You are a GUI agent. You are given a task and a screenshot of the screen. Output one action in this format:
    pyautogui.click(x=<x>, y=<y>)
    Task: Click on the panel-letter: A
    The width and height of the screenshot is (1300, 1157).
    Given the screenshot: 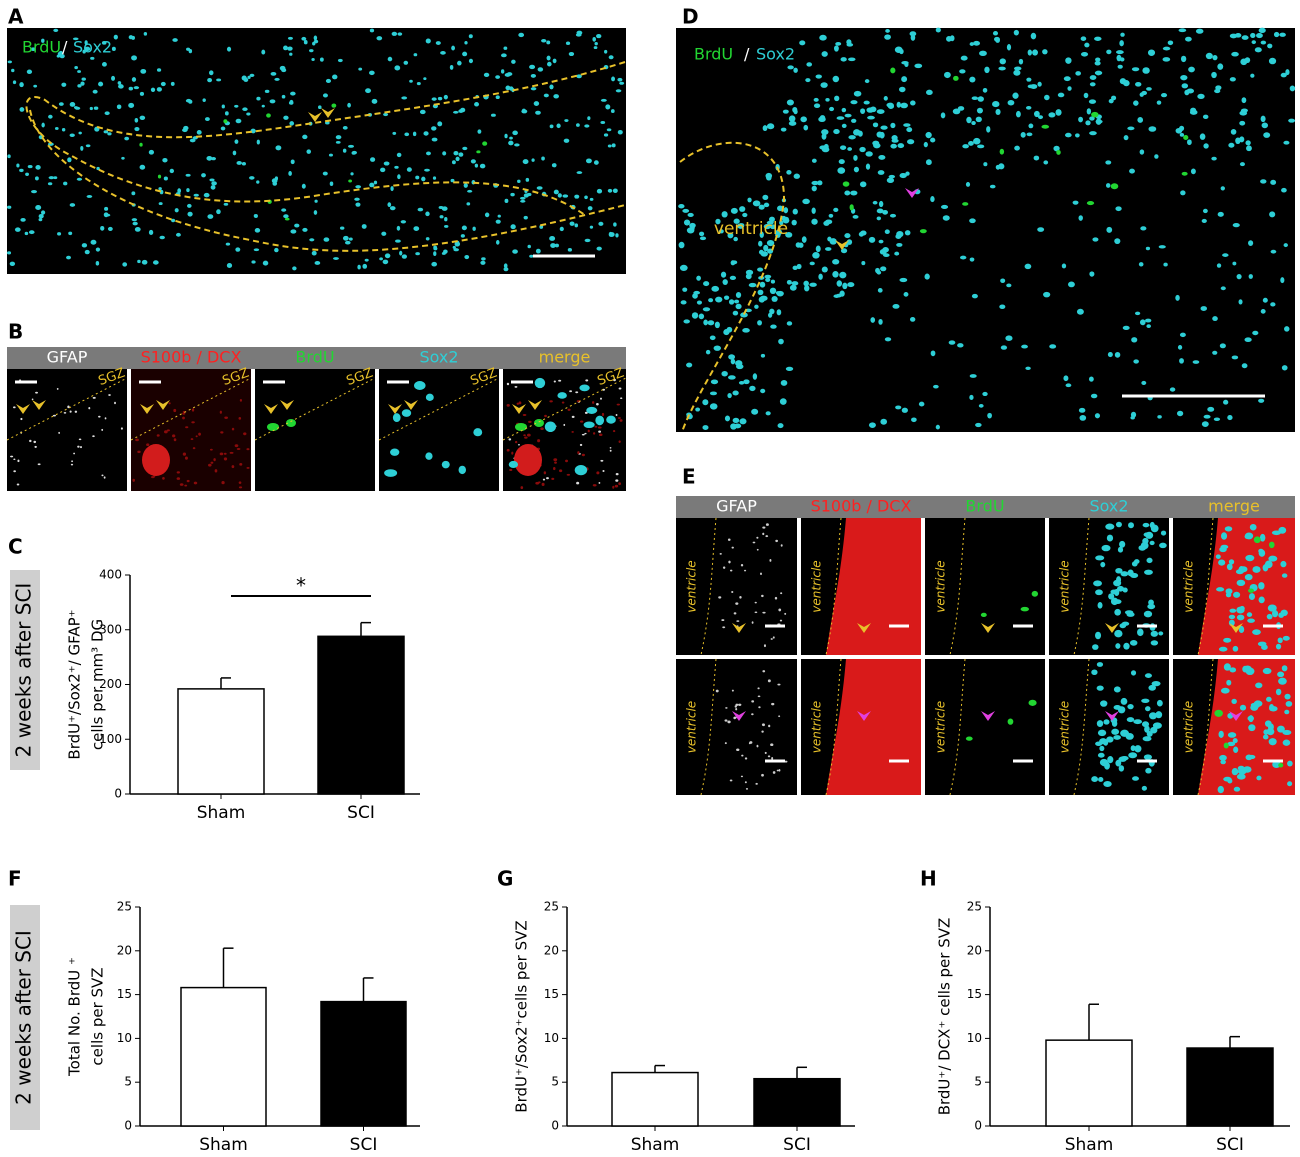 What is the action you would take?
    pyautogui.click(x=16, y=17)
    